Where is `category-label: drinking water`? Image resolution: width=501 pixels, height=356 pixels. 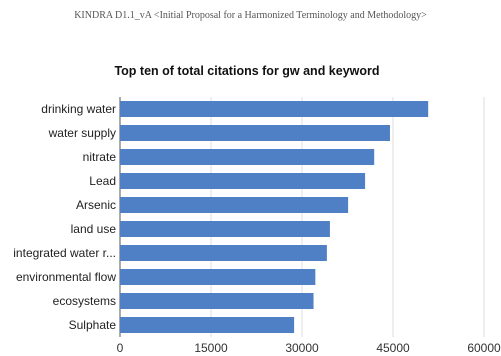 category-label: drinking water is located at coordinates (78, 109).